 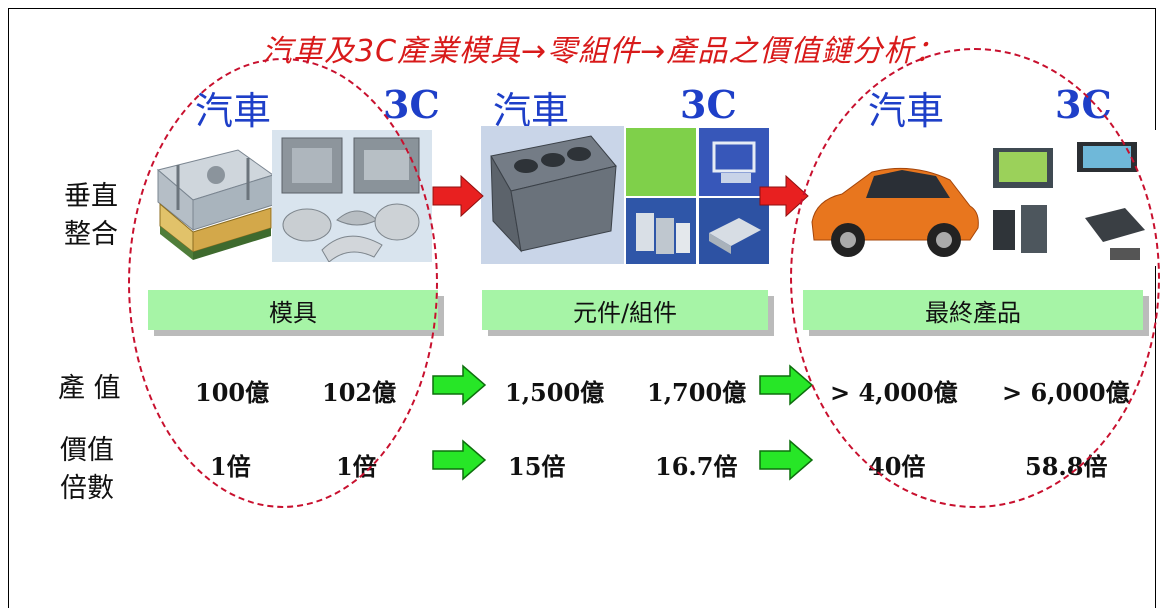 I want to click on page-title: 汽車及3C產業模具→零組件→產品之價值鏈分析：, so click(x=604, y=51).